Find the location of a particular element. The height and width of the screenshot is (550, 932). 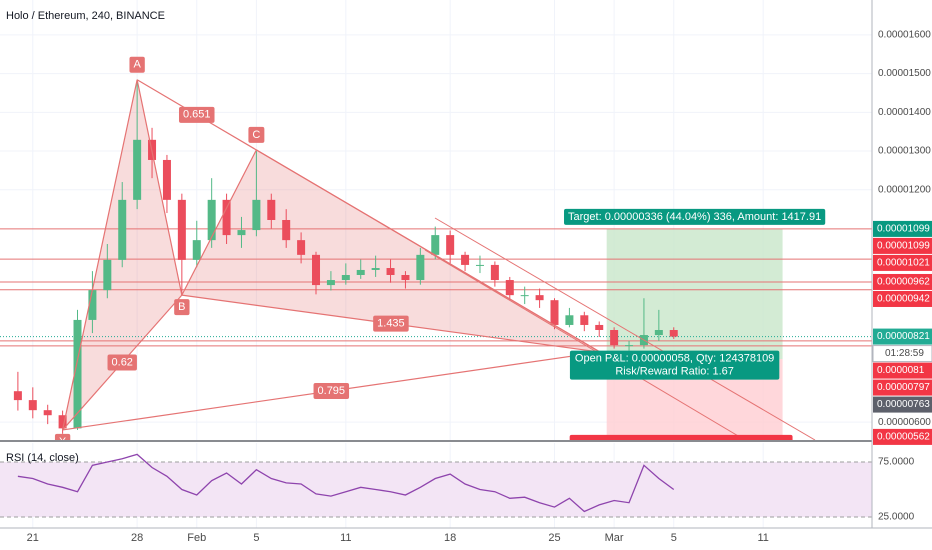

rsi-tick-label: 75.0000 is located at coordinates (896, 462).